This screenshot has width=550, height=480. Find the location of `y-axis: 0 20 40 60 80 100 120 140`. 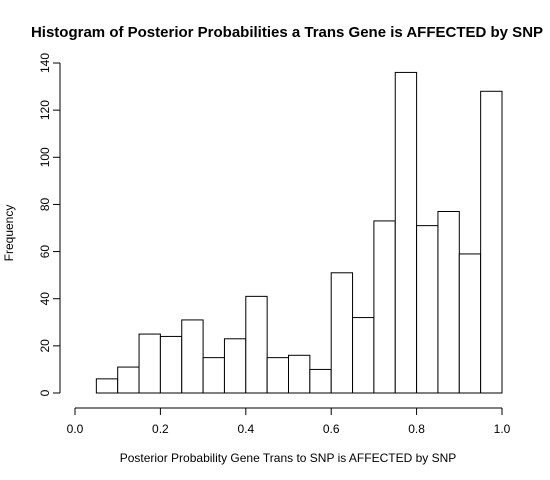

y-axis: 0 20 40 60 80 100 120 140 is located at coordinates (49, 224).